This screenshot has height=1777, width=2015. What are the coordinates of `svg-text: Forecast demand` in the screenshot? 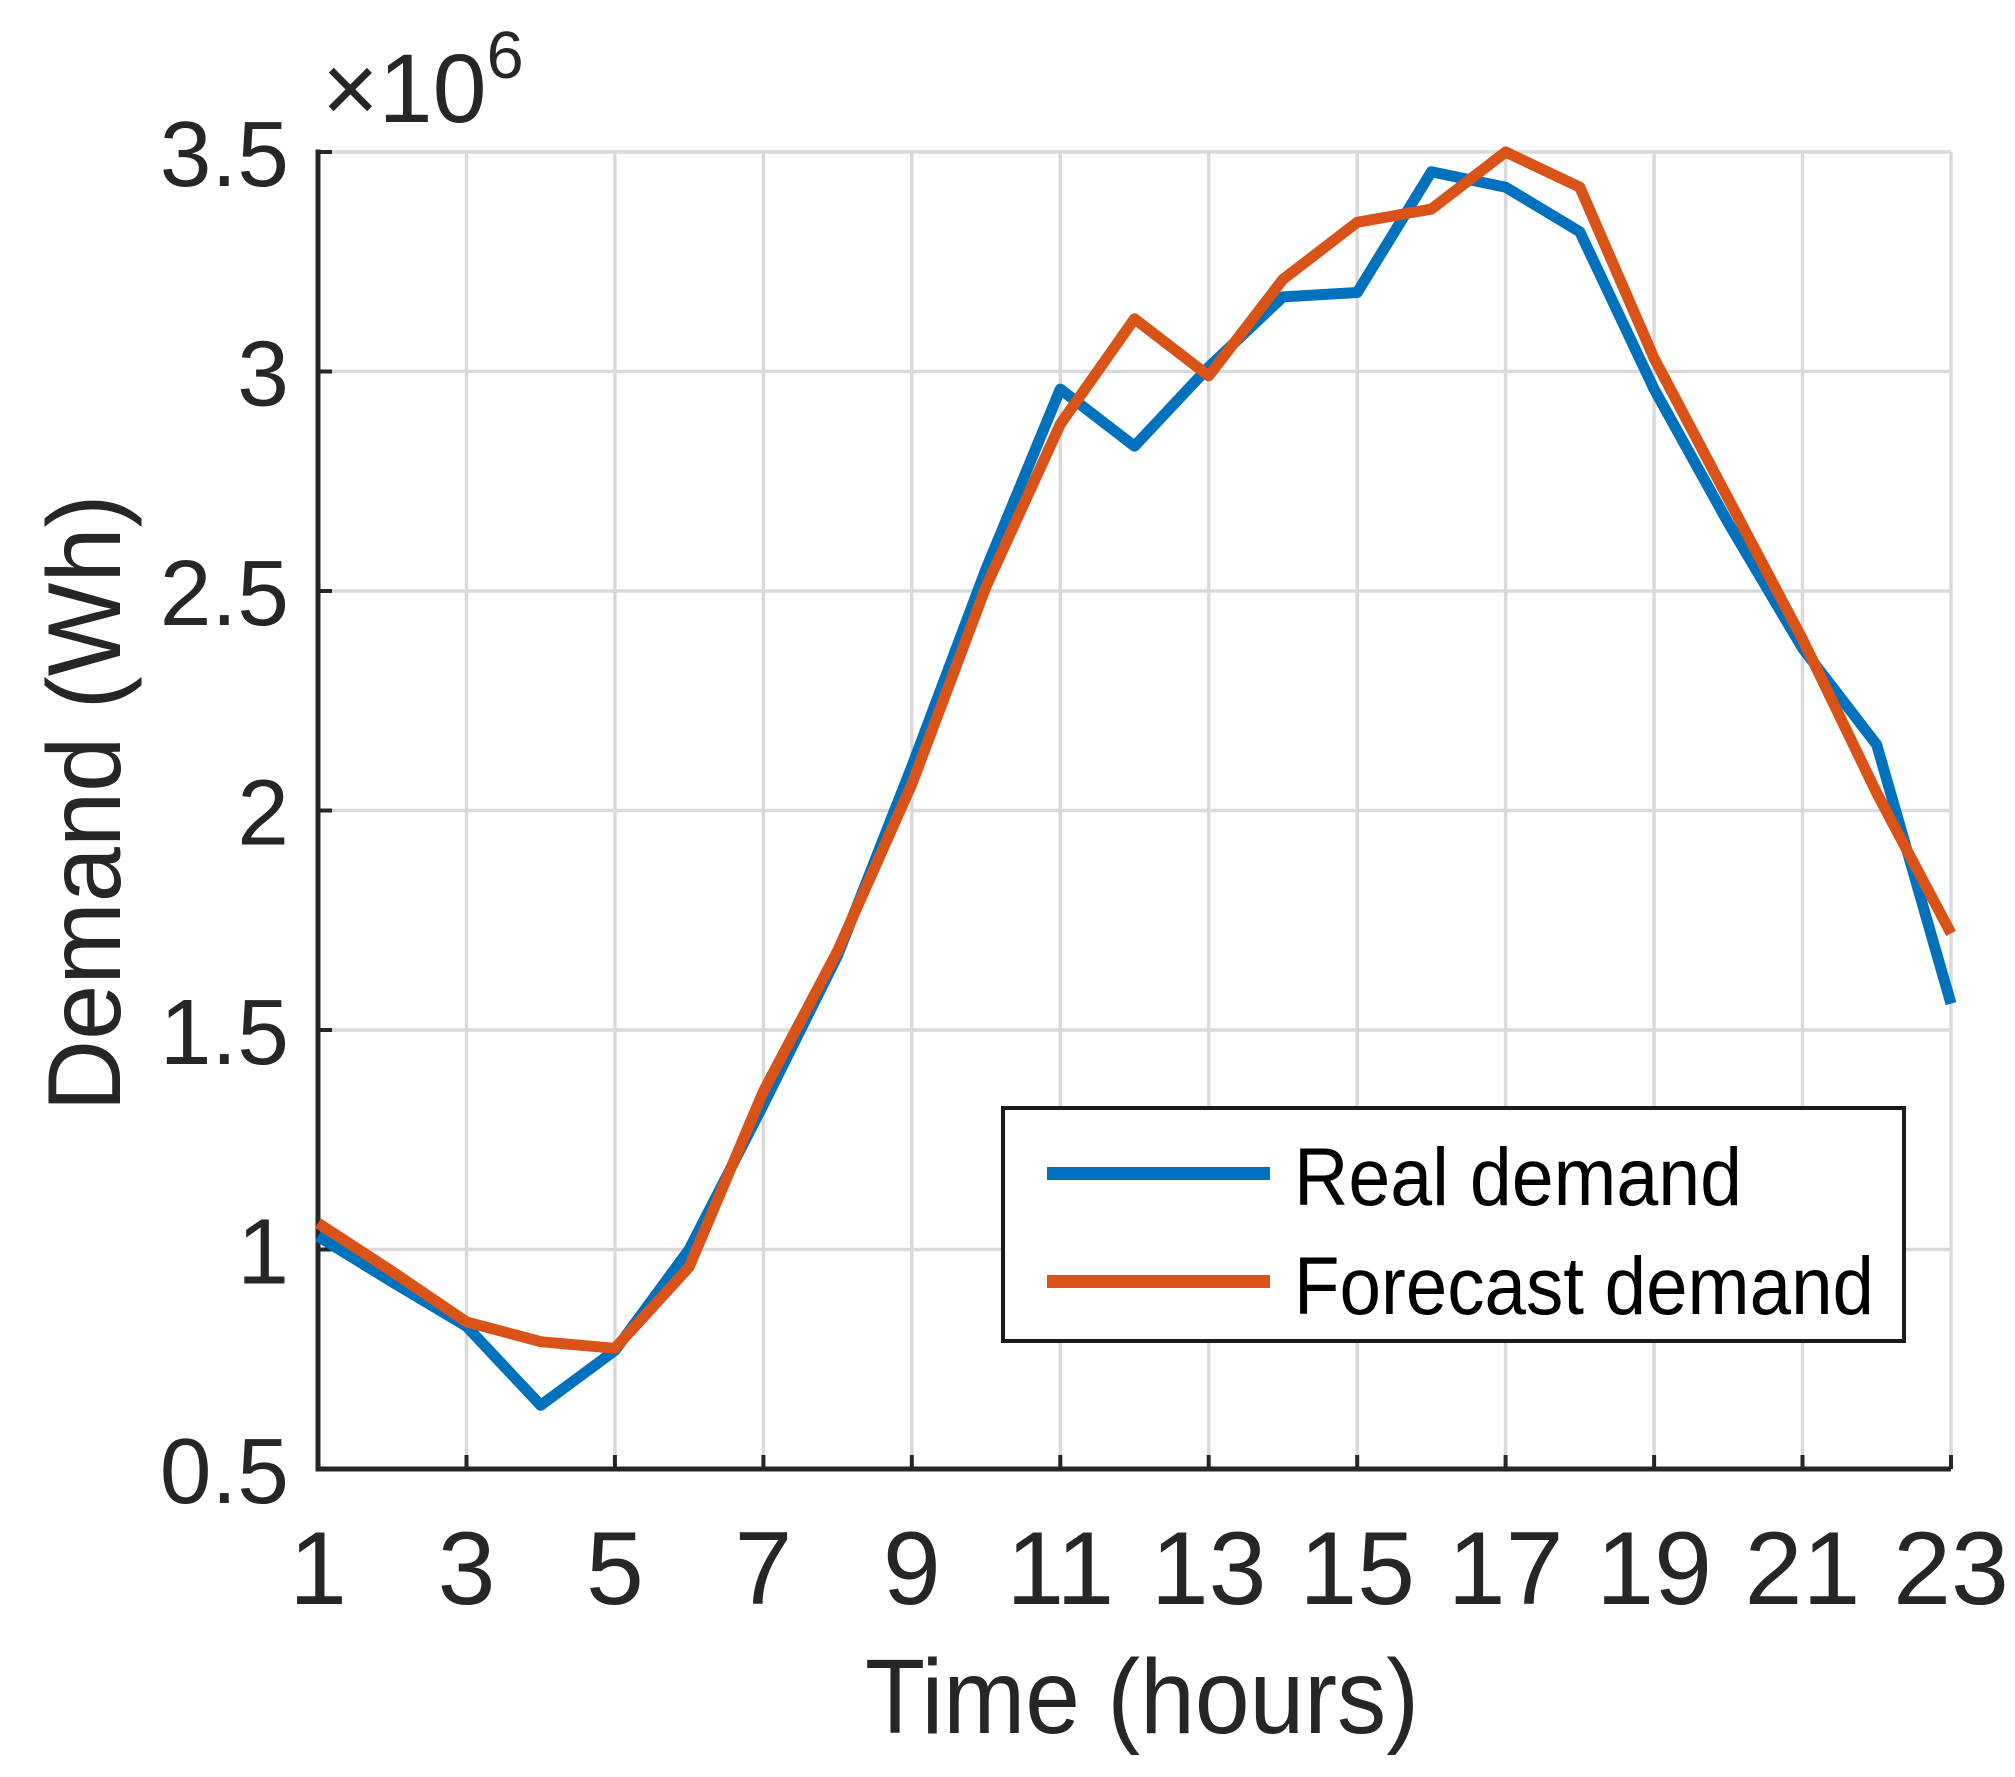 It's located at (1584, 1286).